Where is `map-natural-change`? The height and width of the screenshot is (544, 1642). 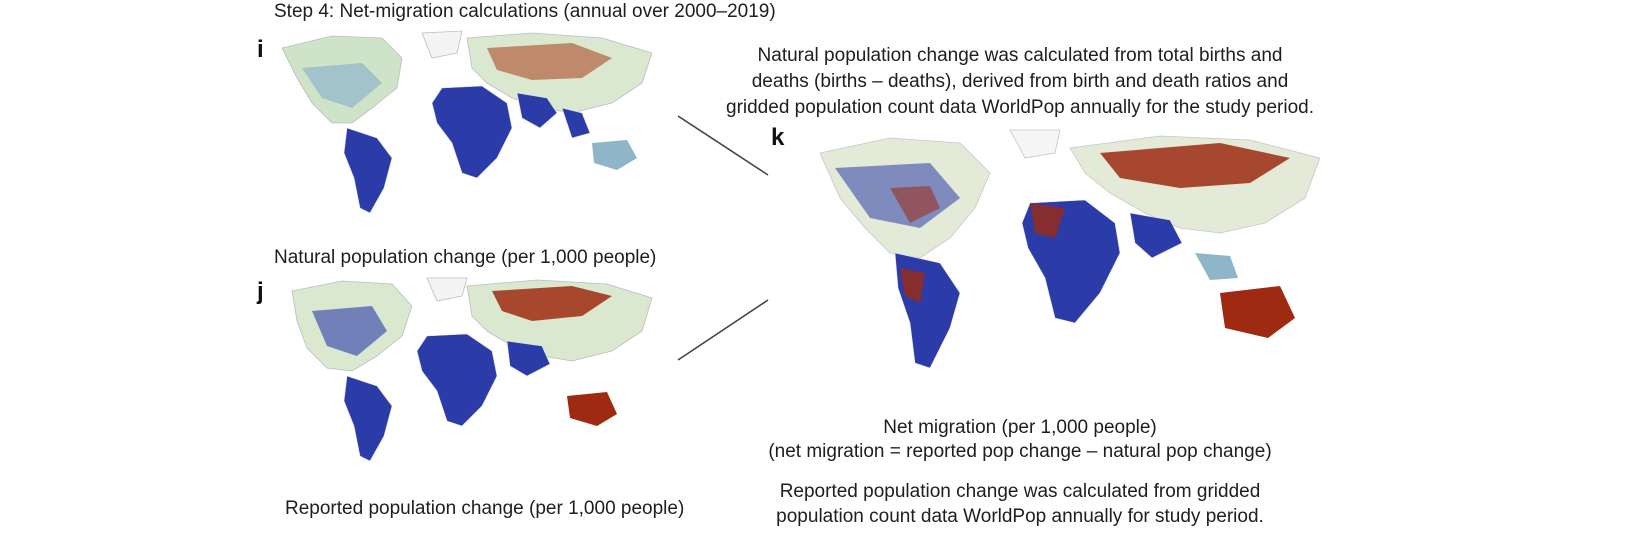
map-natural-change is located at coordinates (467, 122).